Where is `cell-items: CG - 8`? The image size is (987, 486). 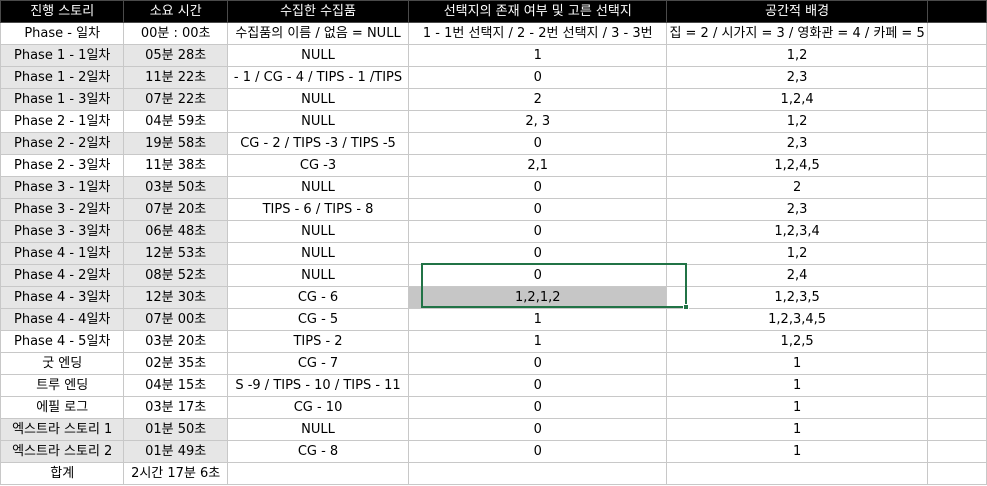
cell-items: CG - 8 is located at coordinates (318, 451).